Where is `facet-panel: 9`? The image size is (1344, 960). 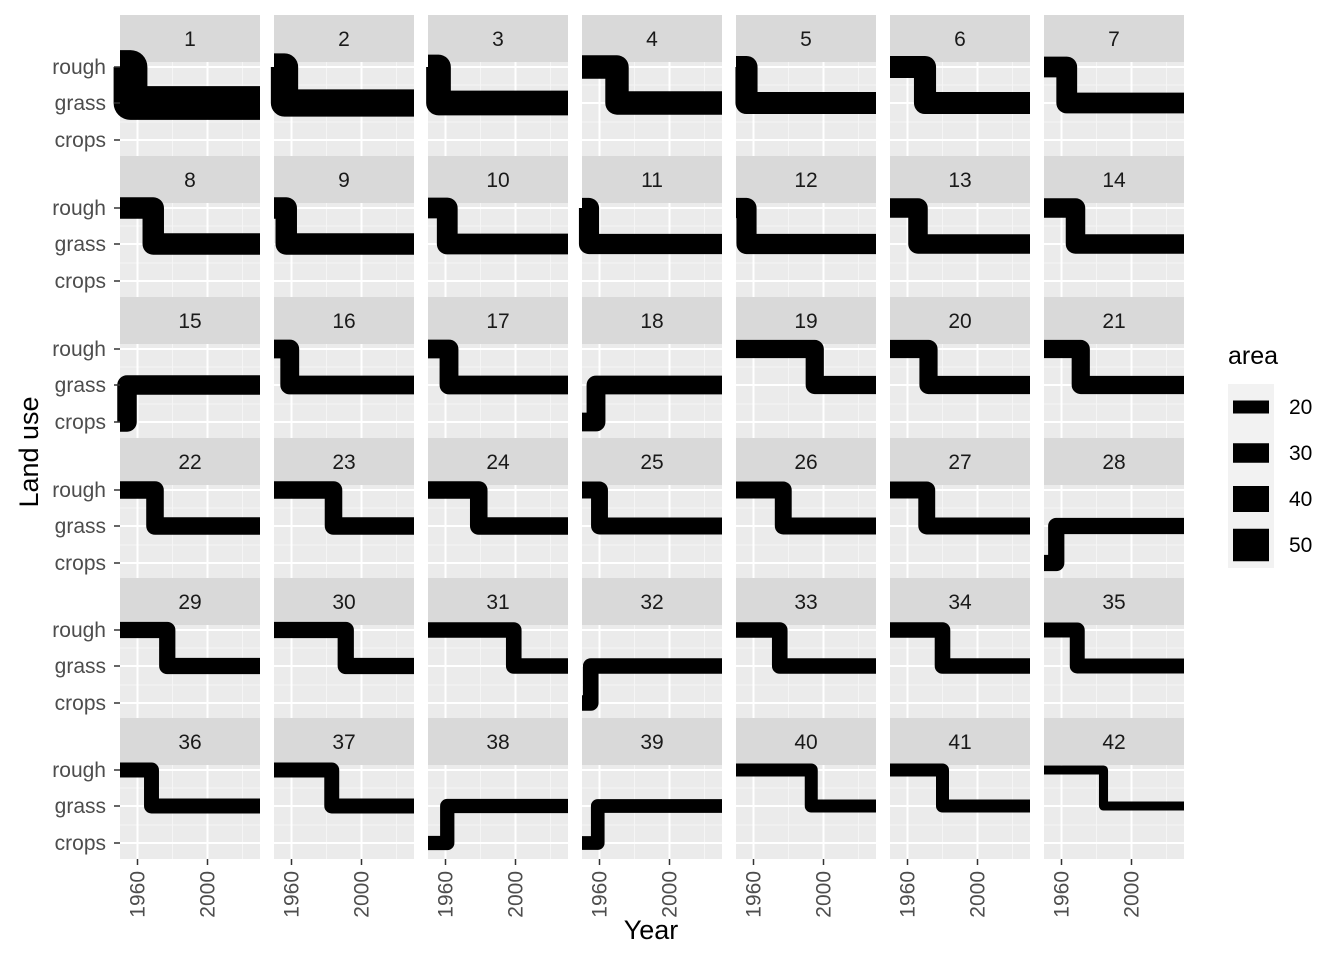 facet-panel: 9 is located at coordinates (344, 226).